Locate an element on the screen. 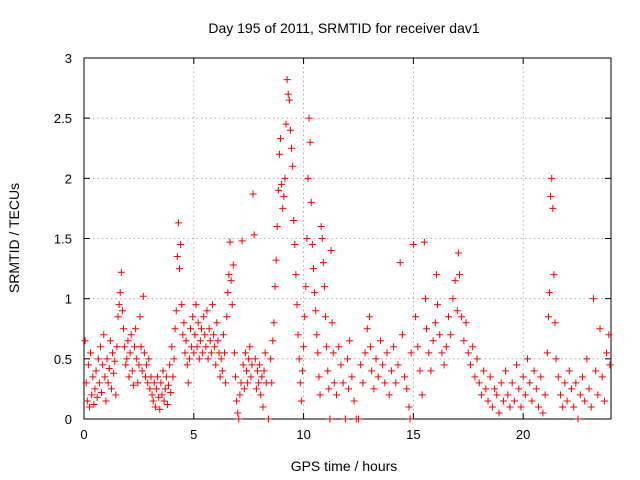 The image size is (640, 480). x-tick-label: 5 is located at coordinates (193, 434).